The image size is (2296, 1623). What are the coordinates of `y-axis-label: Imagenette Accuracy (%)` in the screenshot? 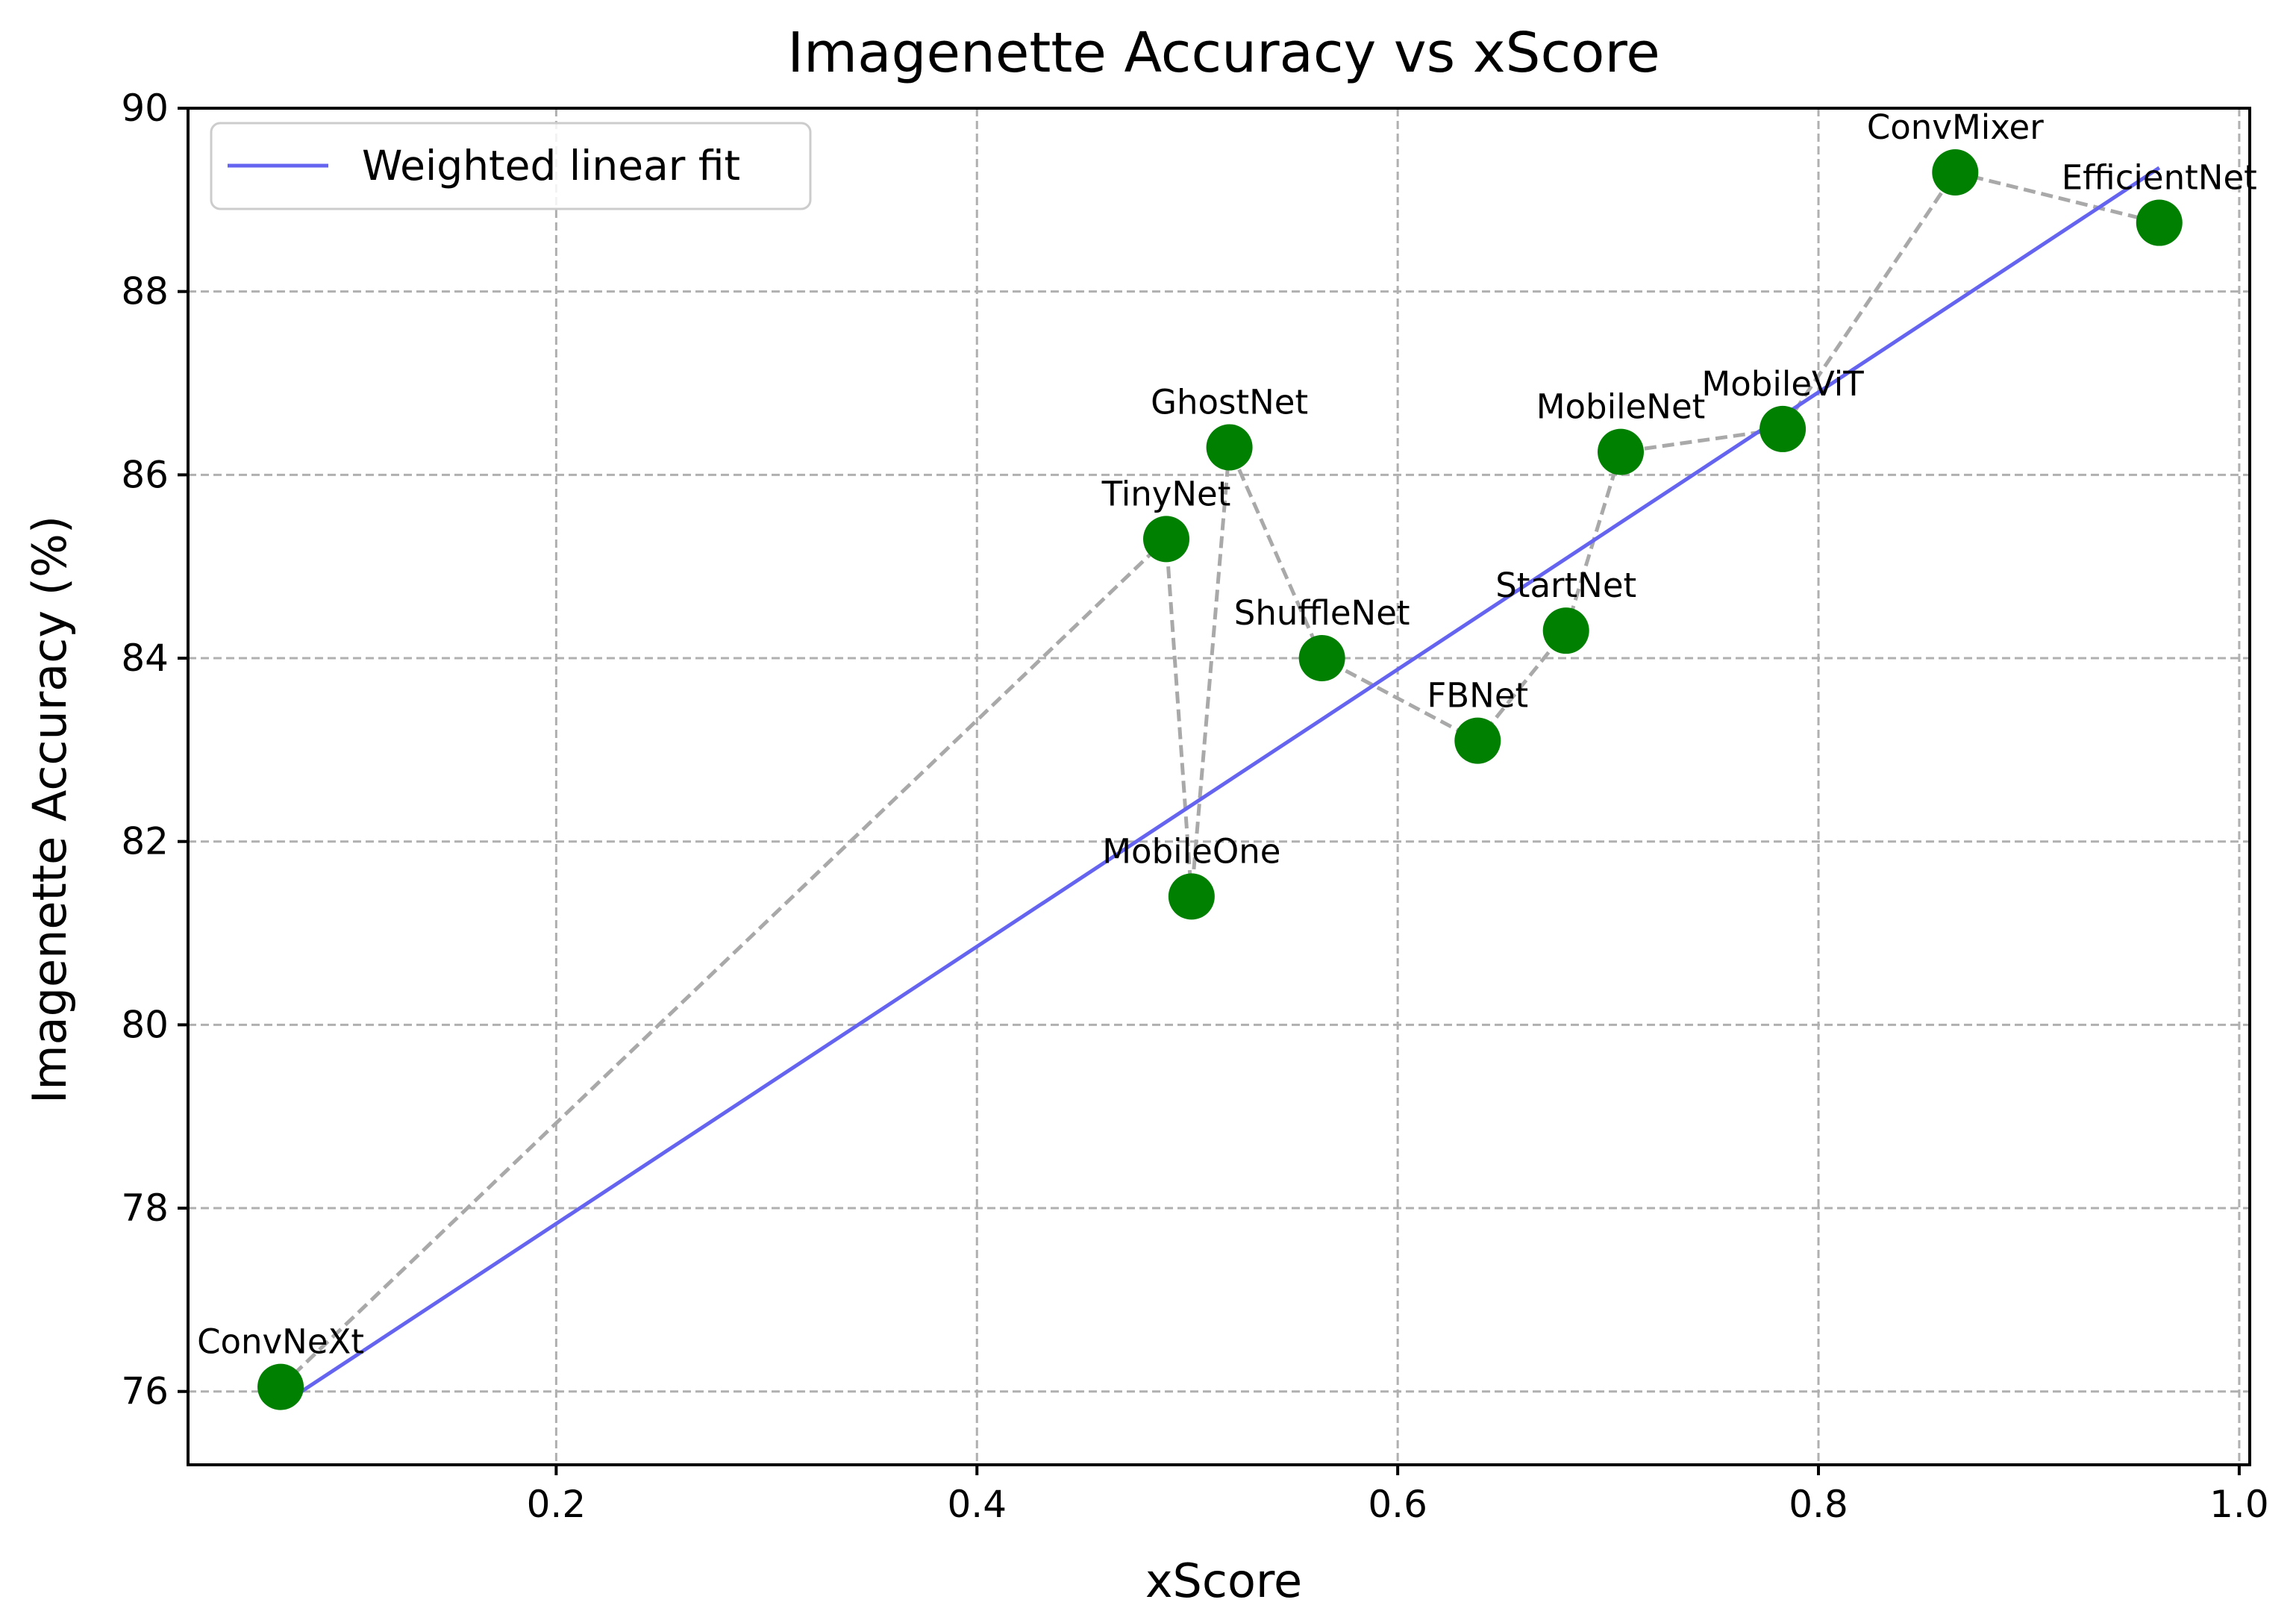 It's located at (50, 810).